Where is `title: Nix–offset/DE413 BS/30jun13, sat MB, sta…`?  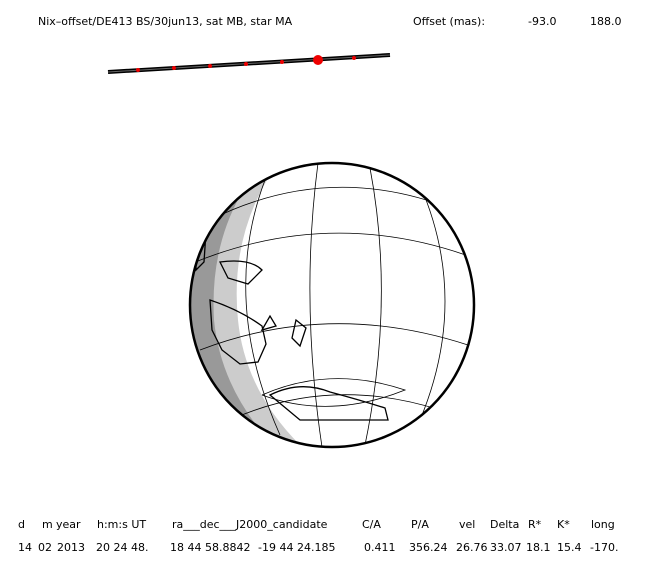
title: Nix–offset/DE413 BS/30jun13, sat MB, sta… is located at coordinates (165, 21).